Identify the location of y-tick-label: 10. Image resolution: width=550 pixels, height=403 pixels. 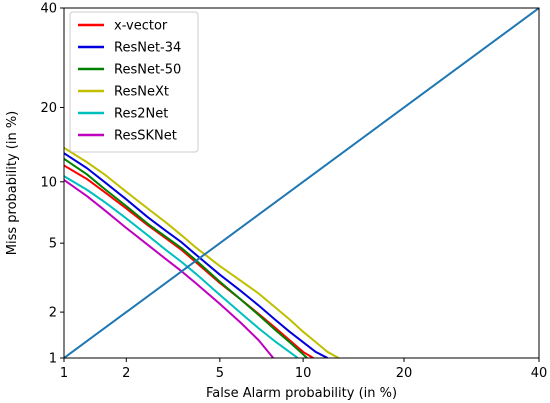
(48, 182).